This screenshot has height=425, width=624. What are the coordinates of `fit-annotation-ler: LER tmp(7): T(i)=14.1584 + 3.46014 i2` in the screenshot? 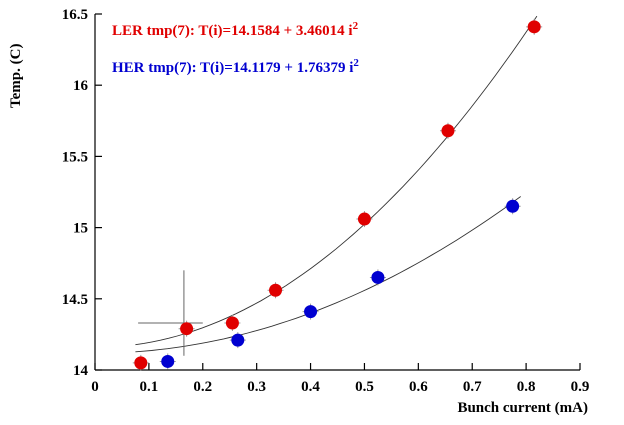 It's located at (235, 30).